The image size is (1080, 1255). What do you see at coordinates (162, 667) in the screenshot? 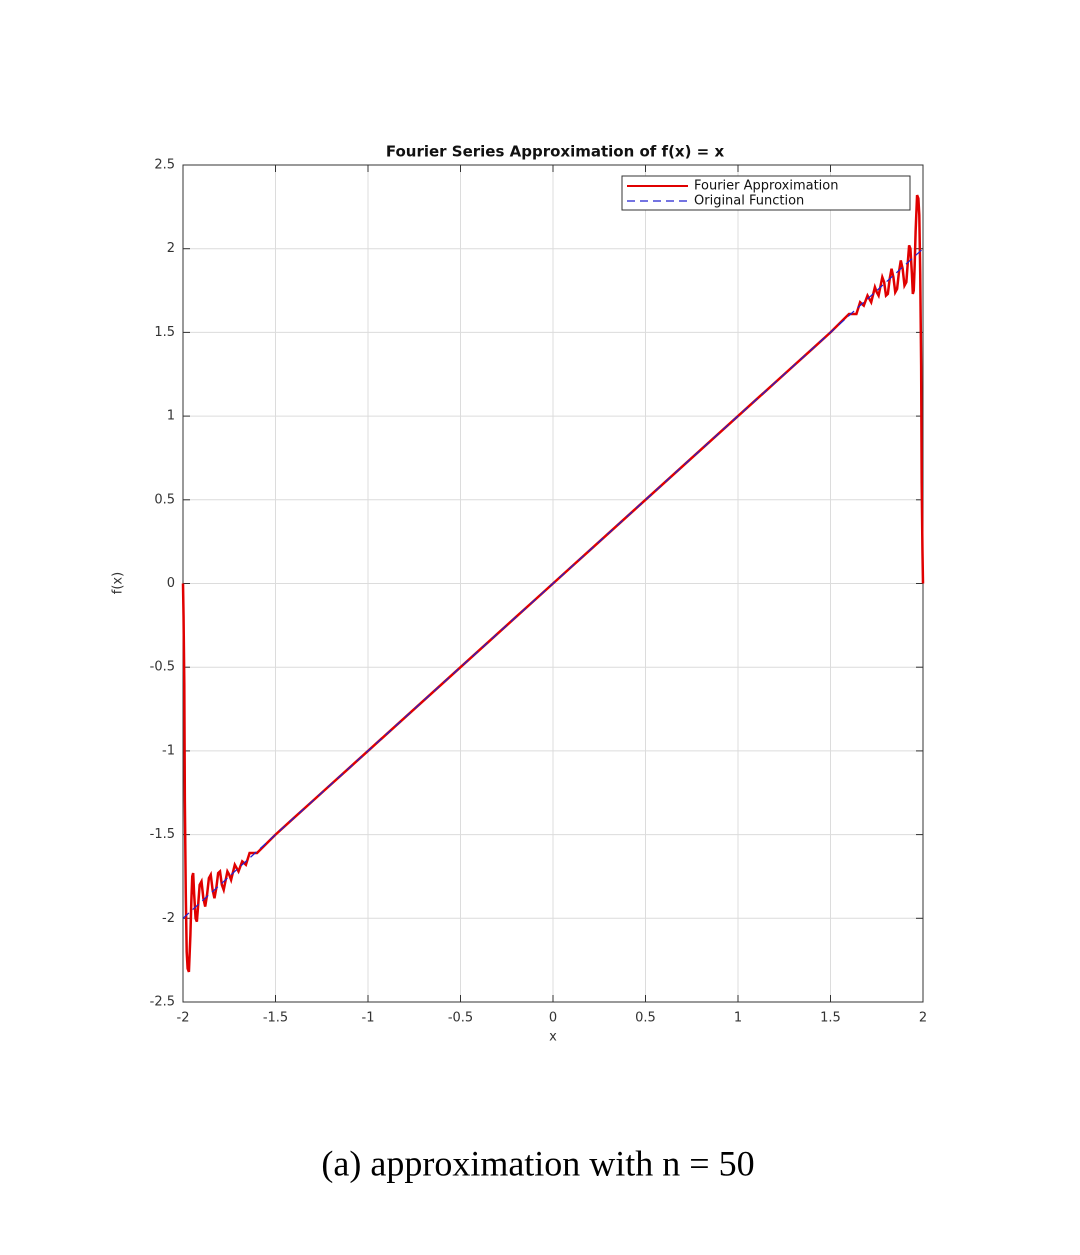
I see `y-tick-label: -0.5` at bounding box center [162, 667].